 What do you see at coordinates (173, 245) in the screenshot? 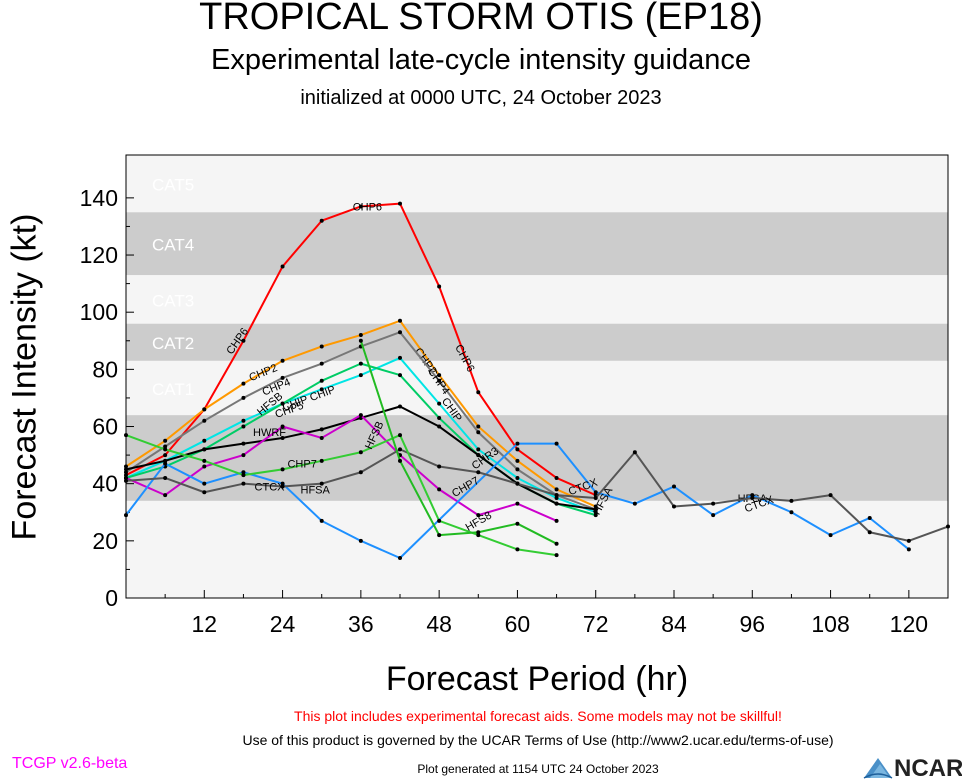
I see `category-label: CAT4` at bounding box center [173, 245].